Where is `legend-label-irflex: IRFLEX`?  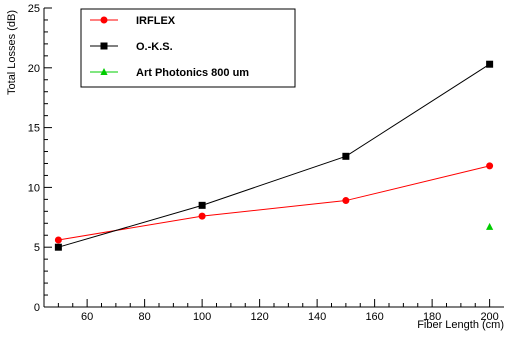 legend-label-irflex: IRFLEX is located at coordinates (156, 21).